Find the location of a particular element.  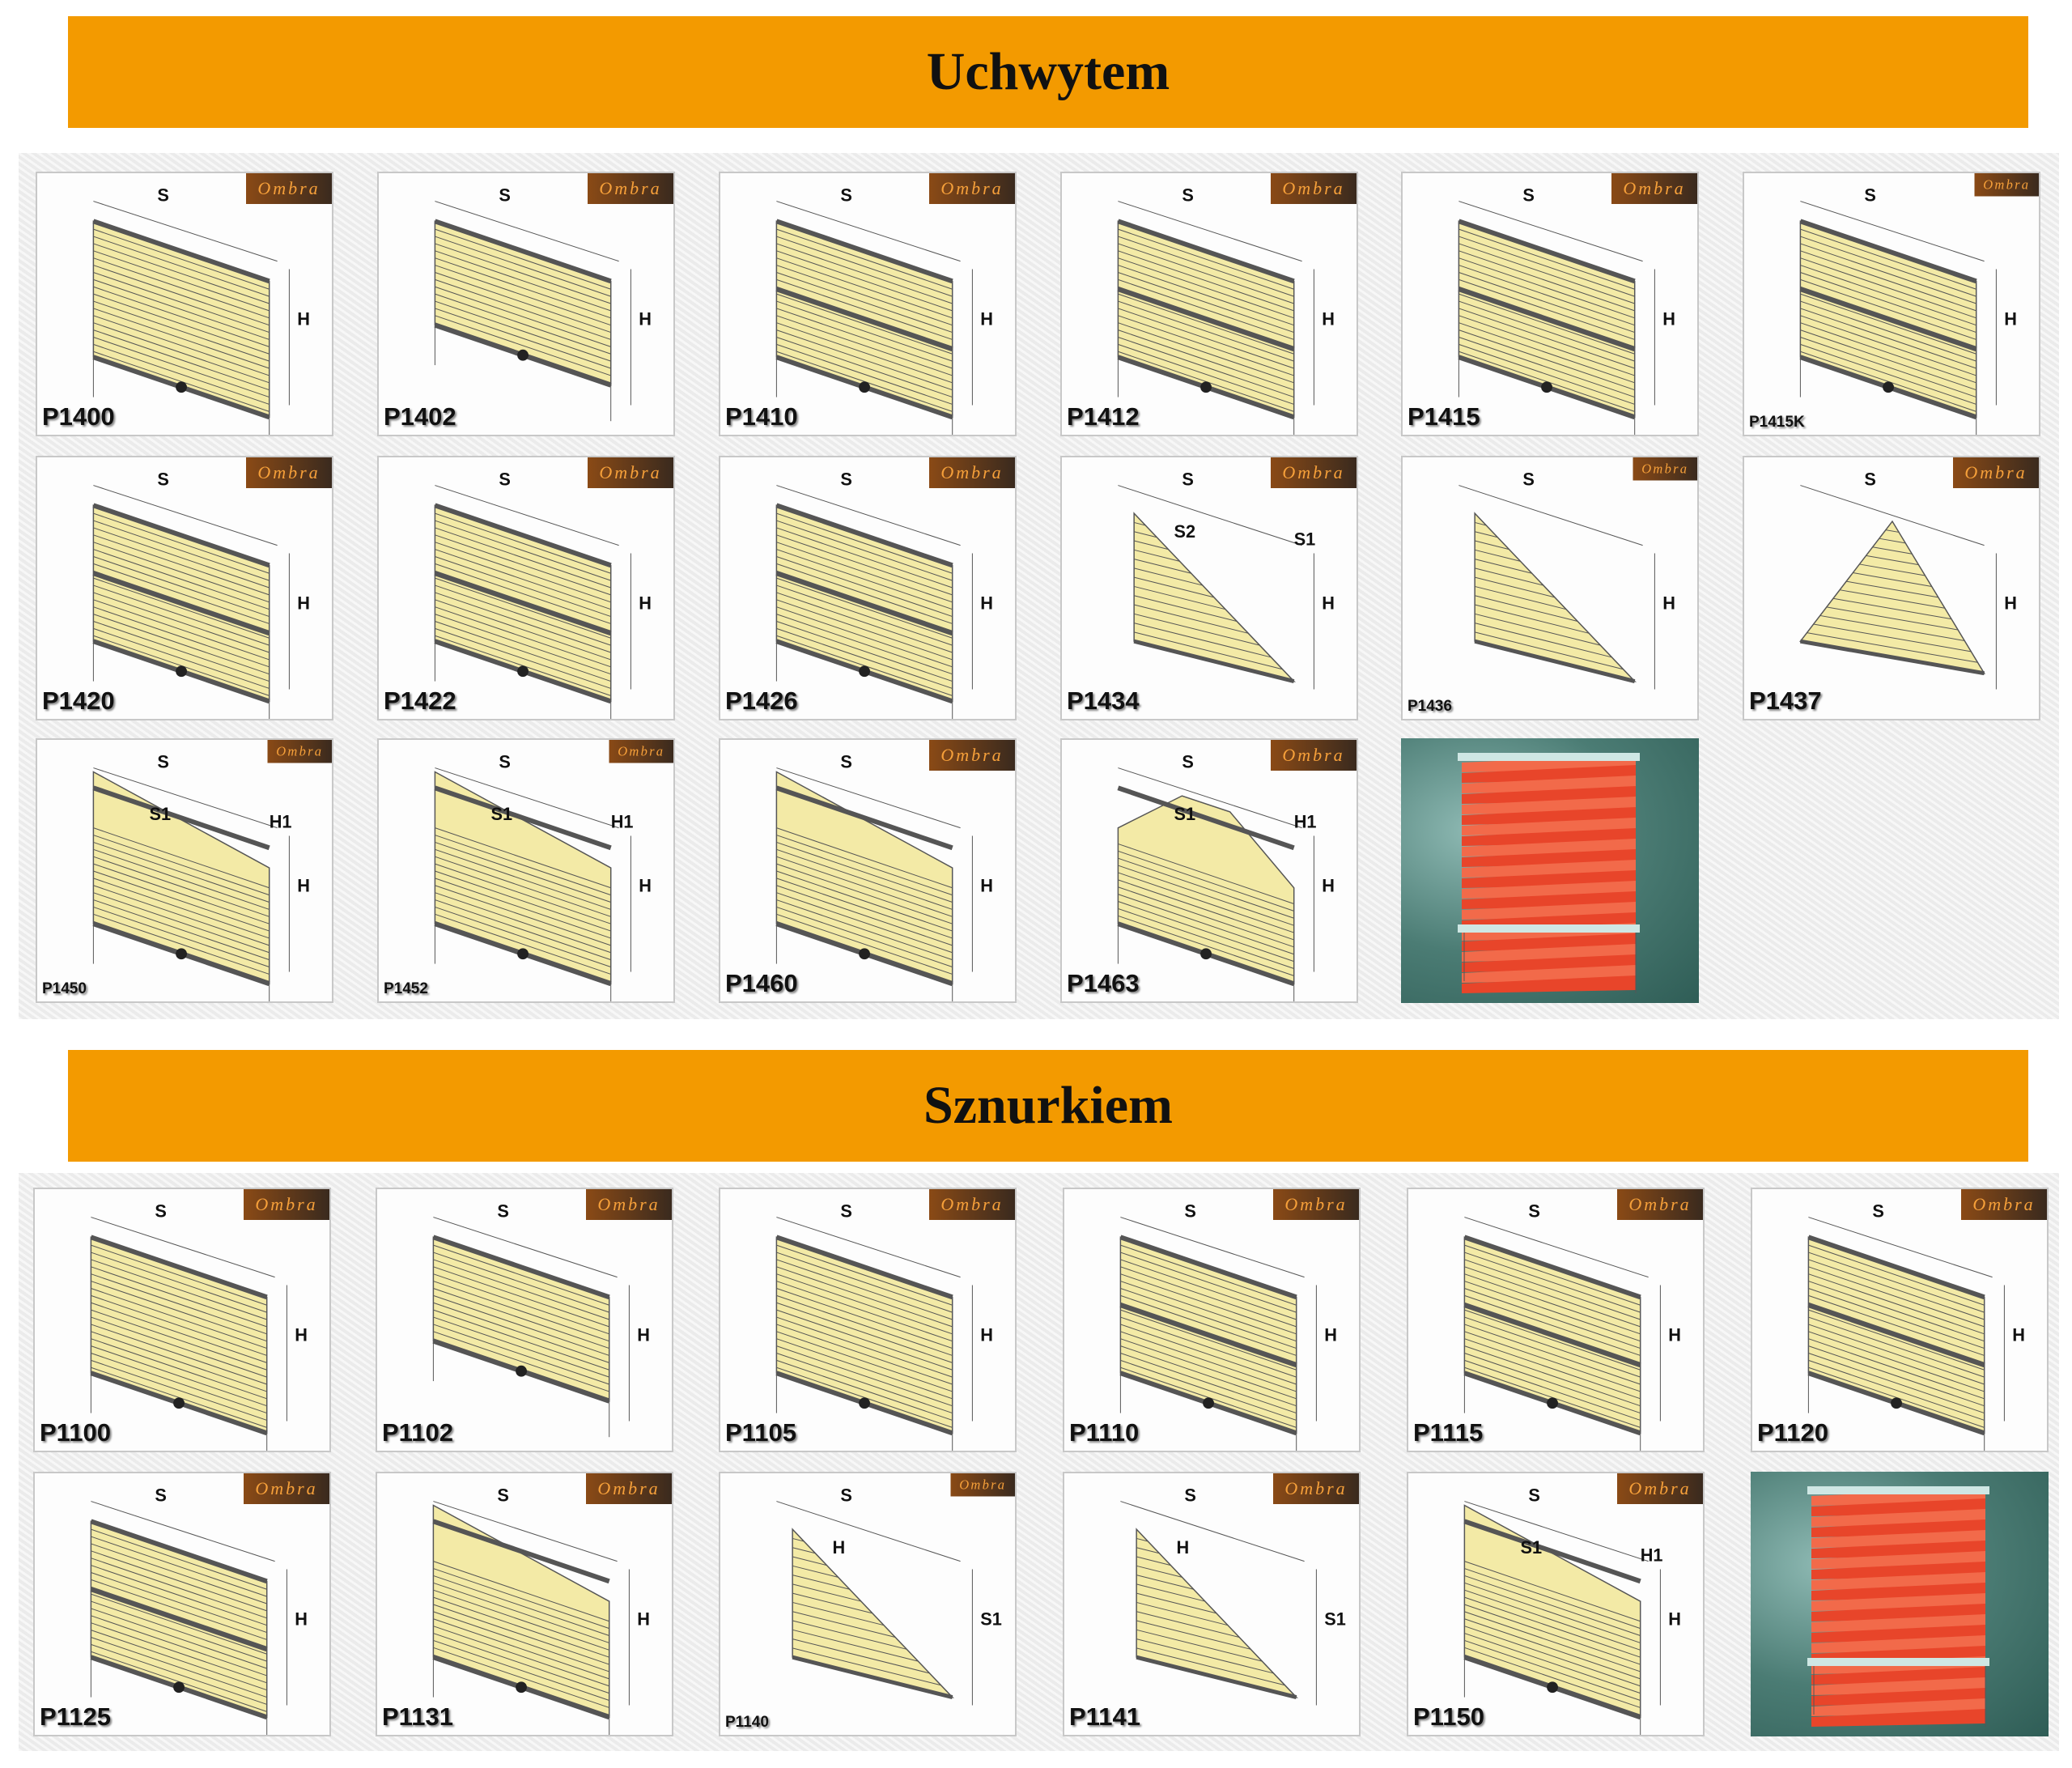

product-tile: S H Ombra P1436 is located at coordinates (1550, 588).